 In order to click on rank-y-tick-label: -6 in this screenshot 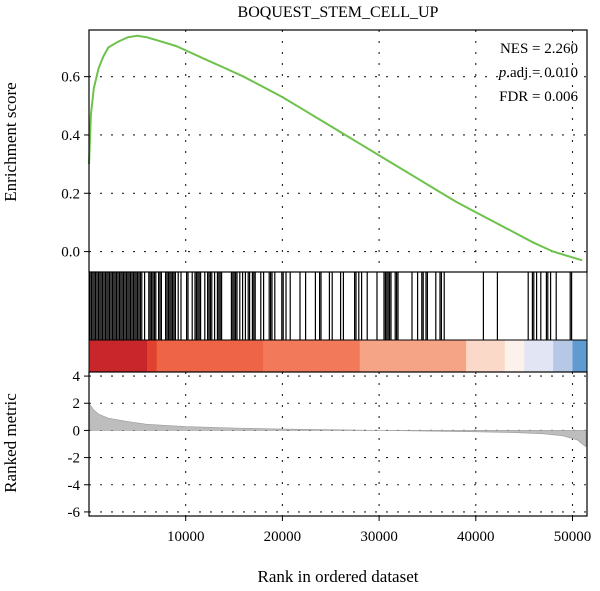, I will do `click(74, 513)`.